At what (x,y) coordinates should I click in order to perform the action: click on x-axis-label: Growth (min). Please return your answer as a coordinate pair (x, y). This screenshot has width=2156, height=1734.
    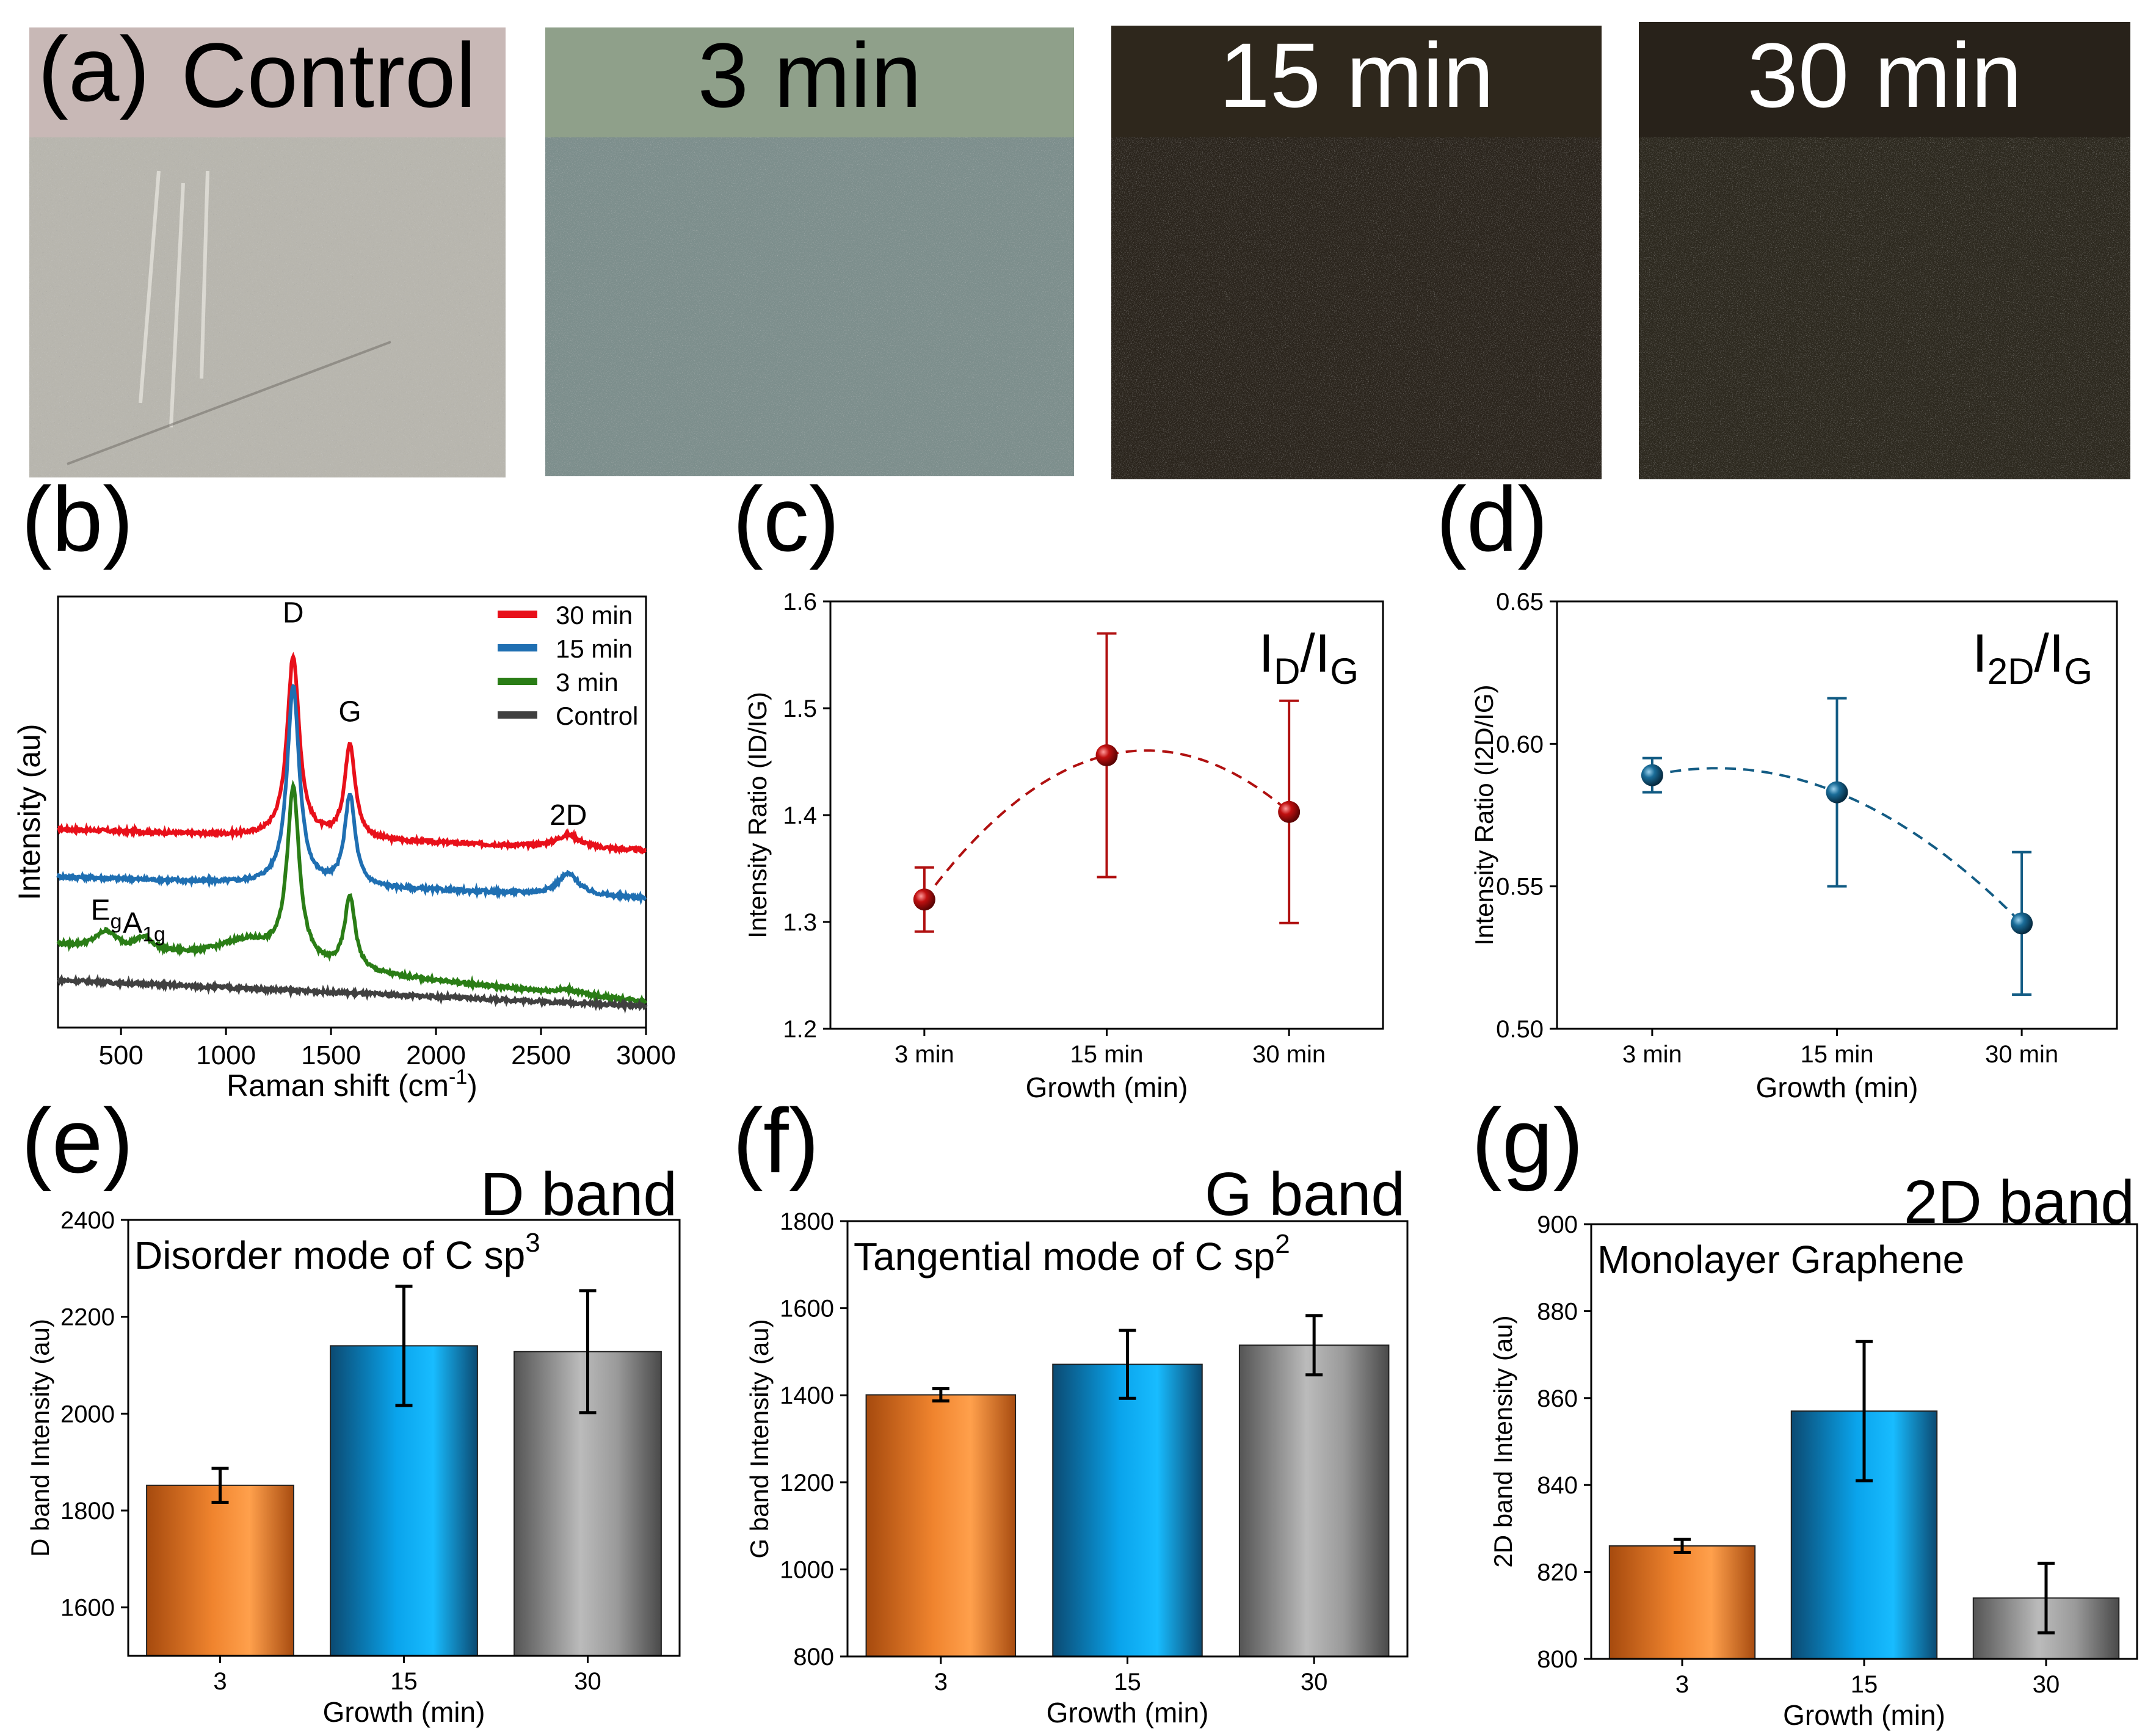
    Looking at the image, I should click on (1107, 1087).